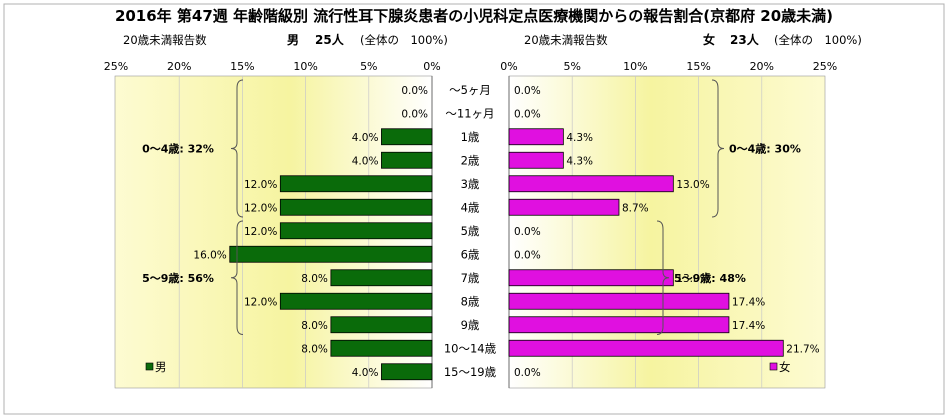 This screenshot has height=417, width=949. I want to click on category-label: ～11ヶ月, so click(469, 113).